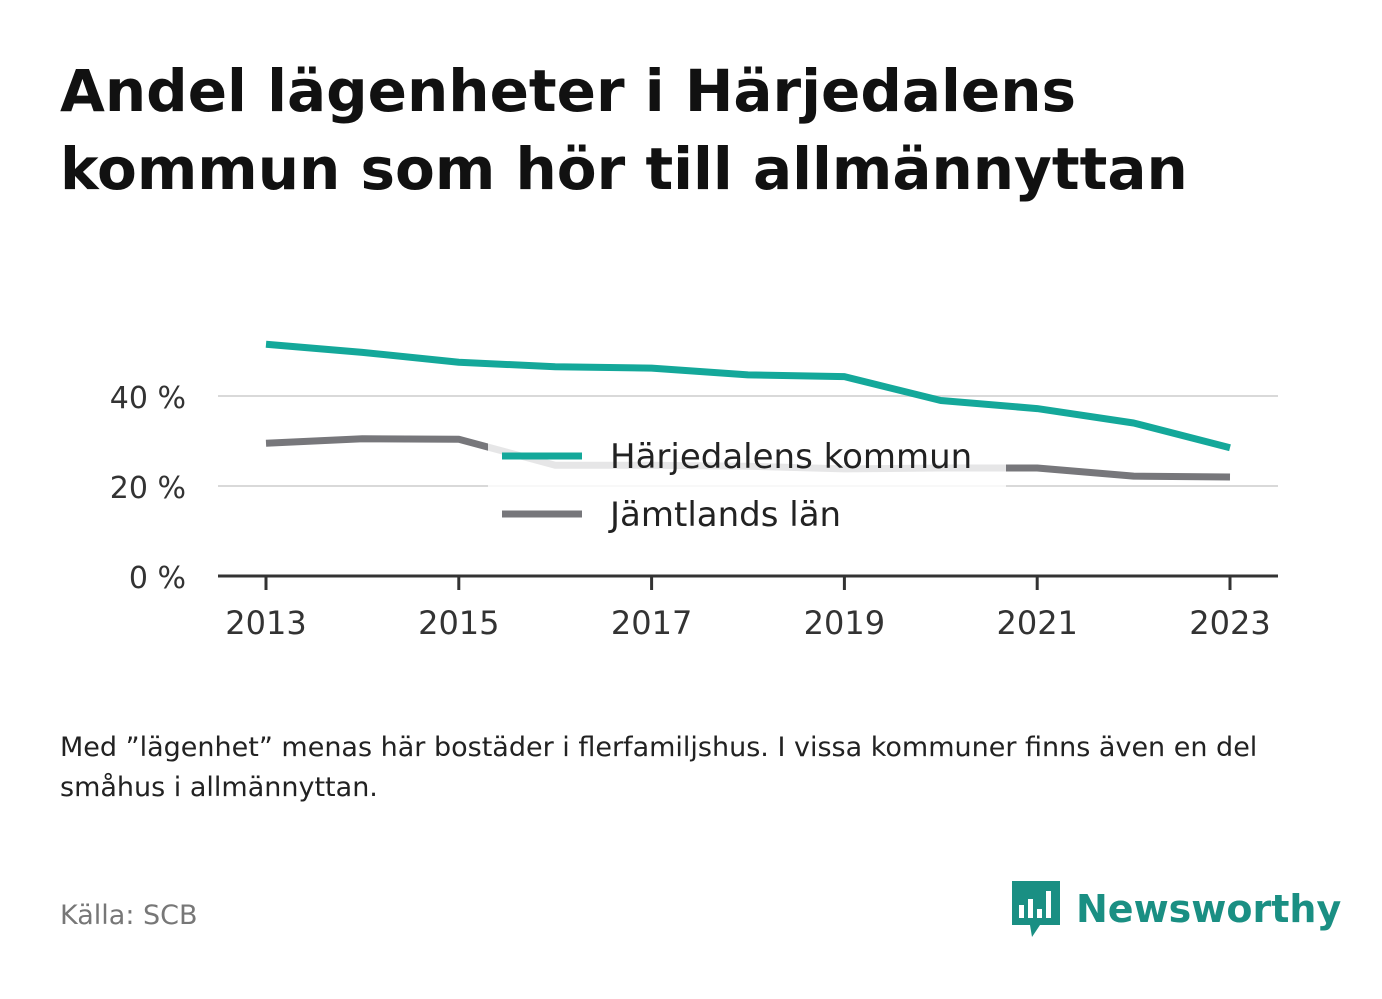 The height and width of the screenshot is (999, 1382). I want to click on y-axis-tick-labels: 0 % 20 % 40 %, so click(148, 488).